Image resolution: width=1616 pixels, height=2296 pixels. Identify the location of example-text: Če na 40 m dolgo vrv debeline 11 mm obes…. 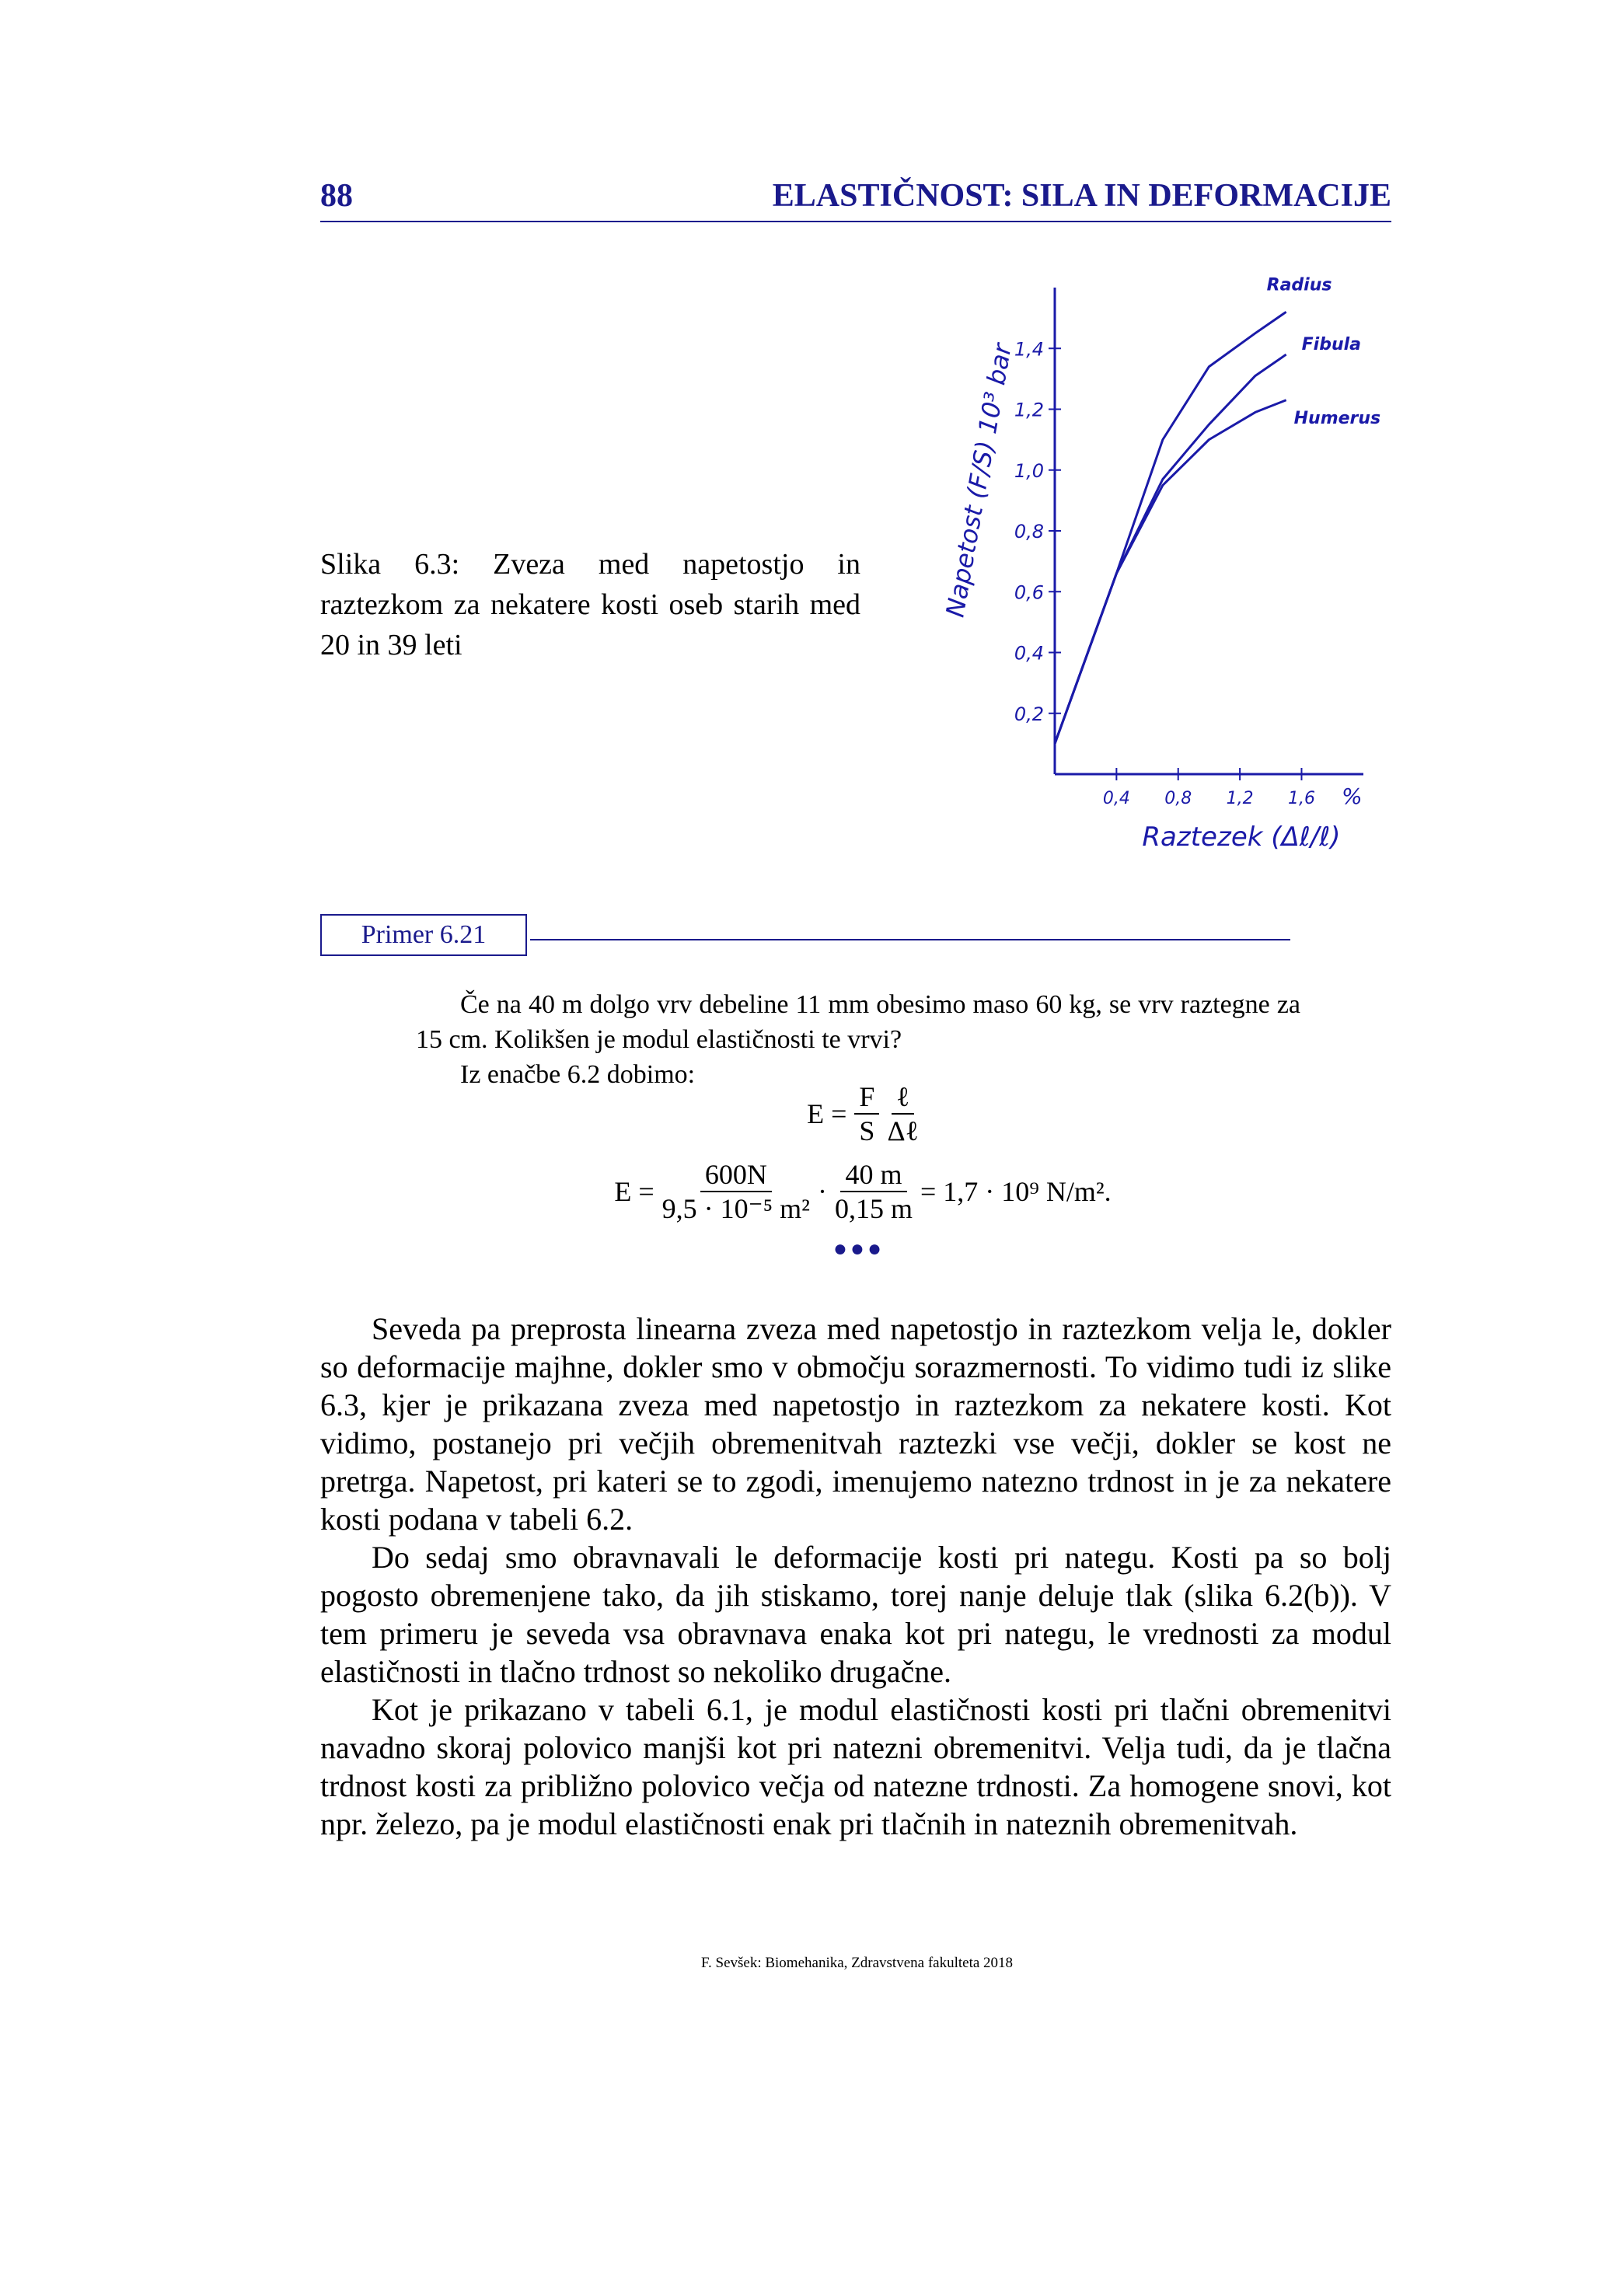
(858, 1039).